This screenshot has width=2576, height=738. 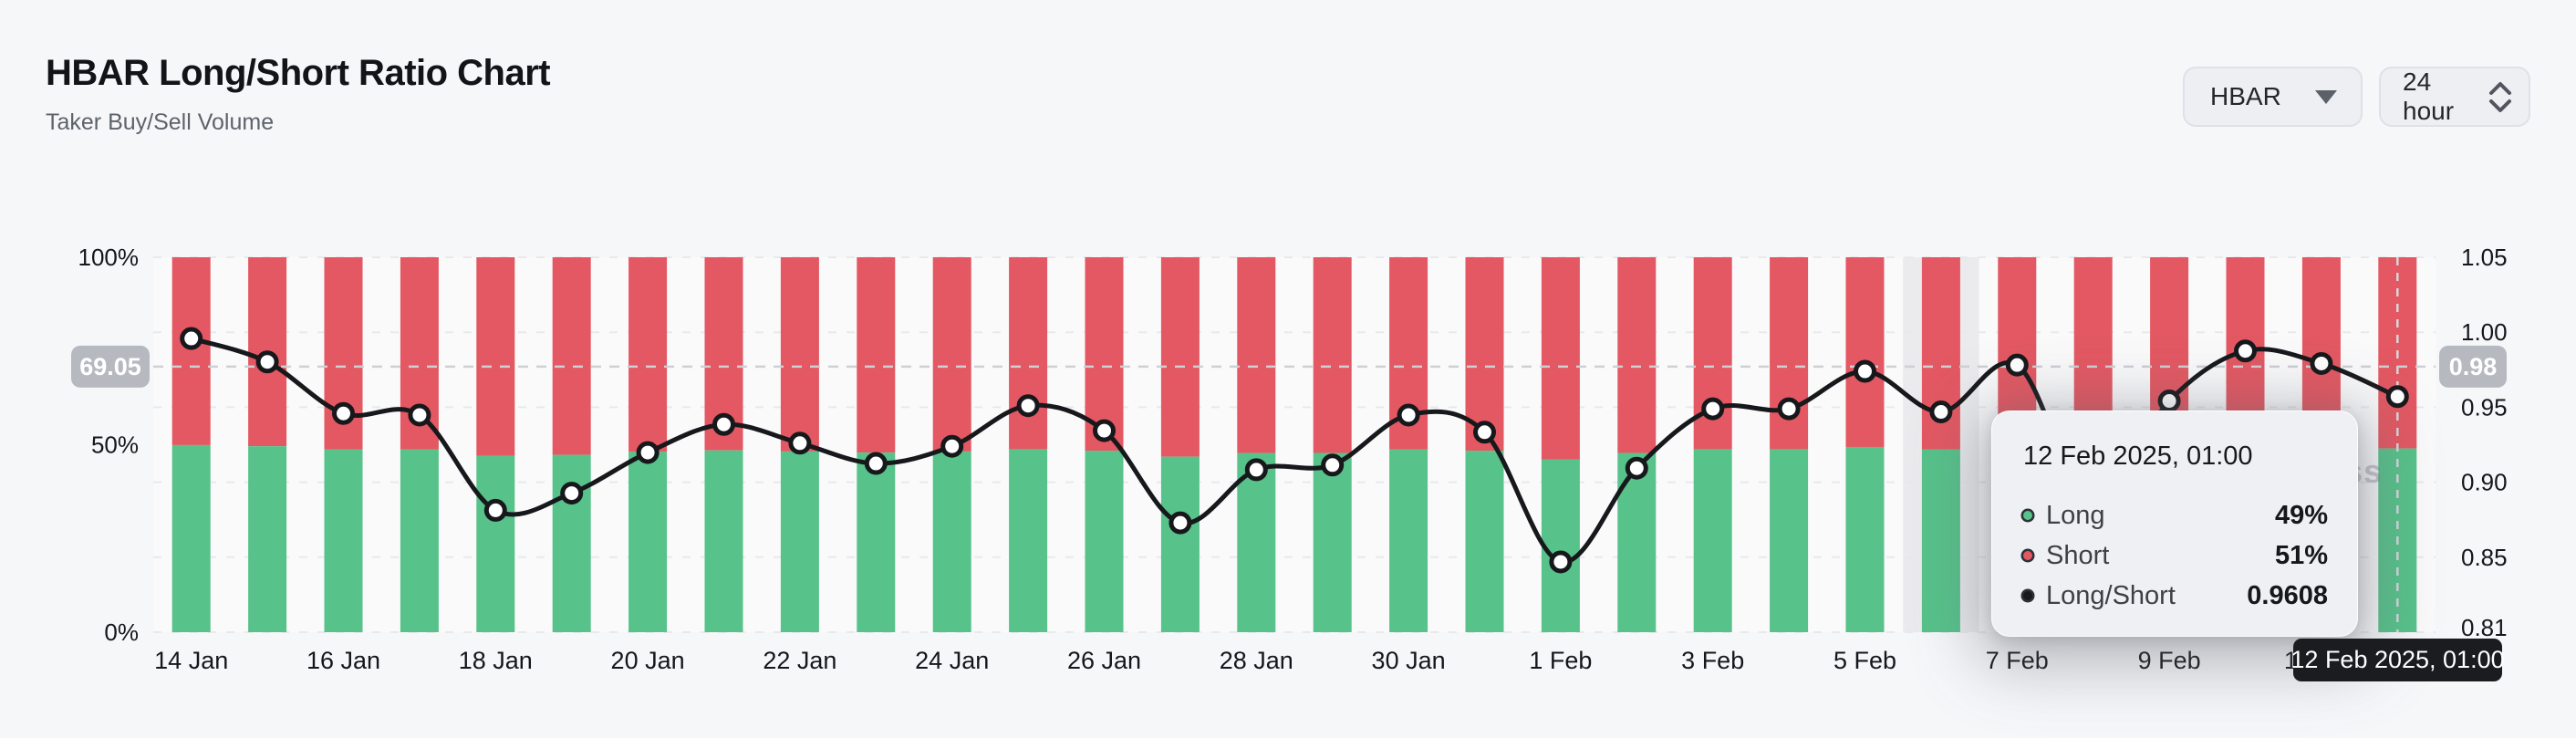 What do you see at coordinates (2500, 97) in the screenshot?
I see `interval-spinner-icon` at bounding box center [2500, 97].